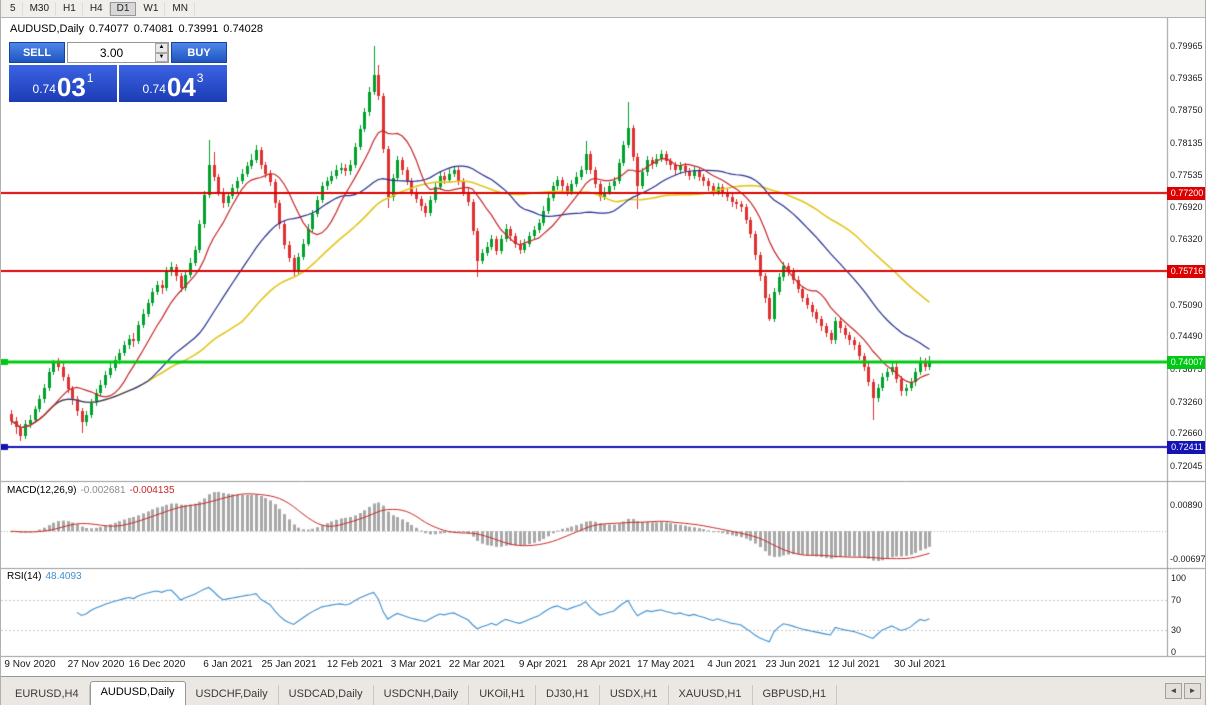  Describe the element at coordinates (200, 78) in the screenshot. I see `buy-price-sup: 3` at that location.